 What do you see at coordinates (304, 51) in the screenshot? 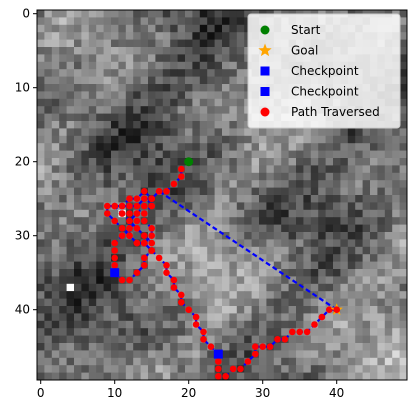
I see `legend-label: Goal` at bounding box center [304, 51].